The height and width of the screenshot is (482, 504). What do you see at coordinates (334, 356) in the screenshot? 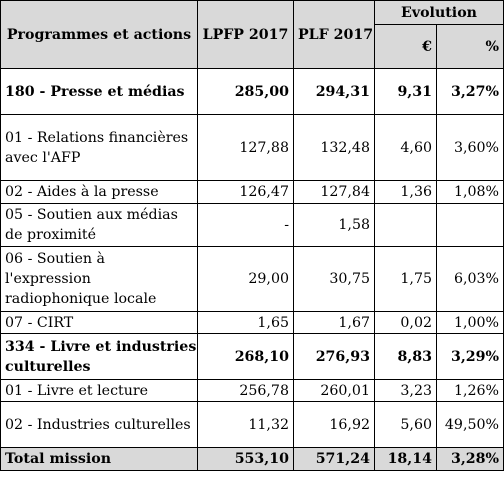
I see `cell-plf: 276,93` at bounding box center [334, 356].